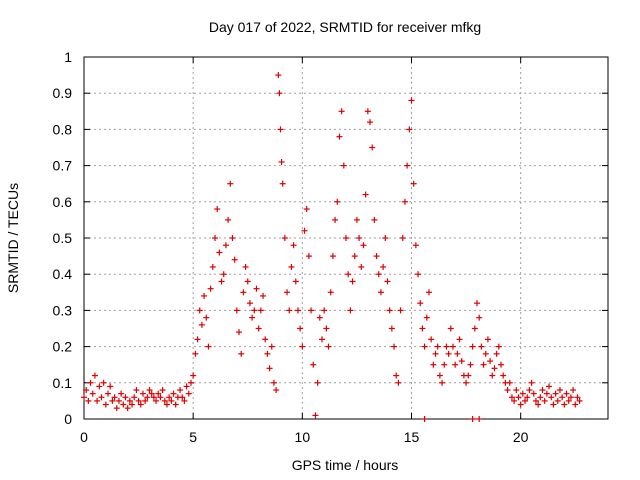 This screenshot has width=640, height=480. Describe the element at coordinates (63, 129) in the screenshot. I see `y-tick-label: 0.8` at that location.